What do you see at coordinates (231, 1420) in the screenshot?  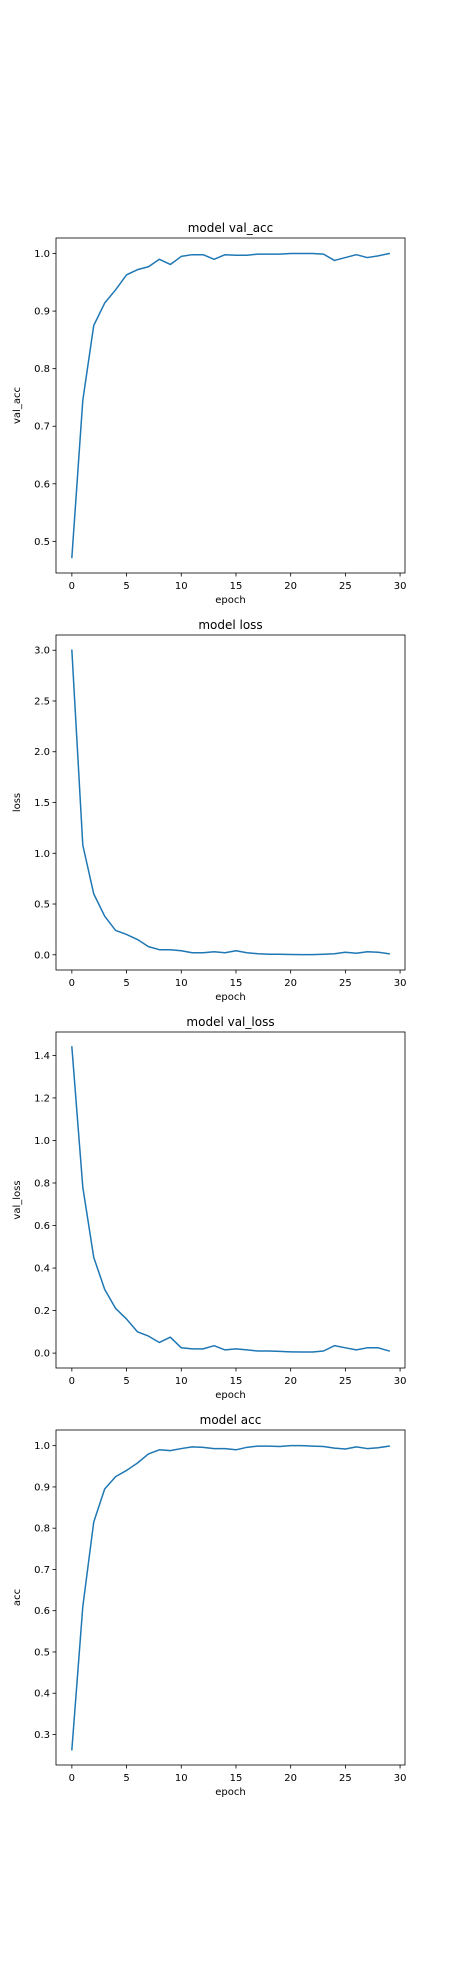 I see `chart-title: model acc` at bounding box center [231, 1420].